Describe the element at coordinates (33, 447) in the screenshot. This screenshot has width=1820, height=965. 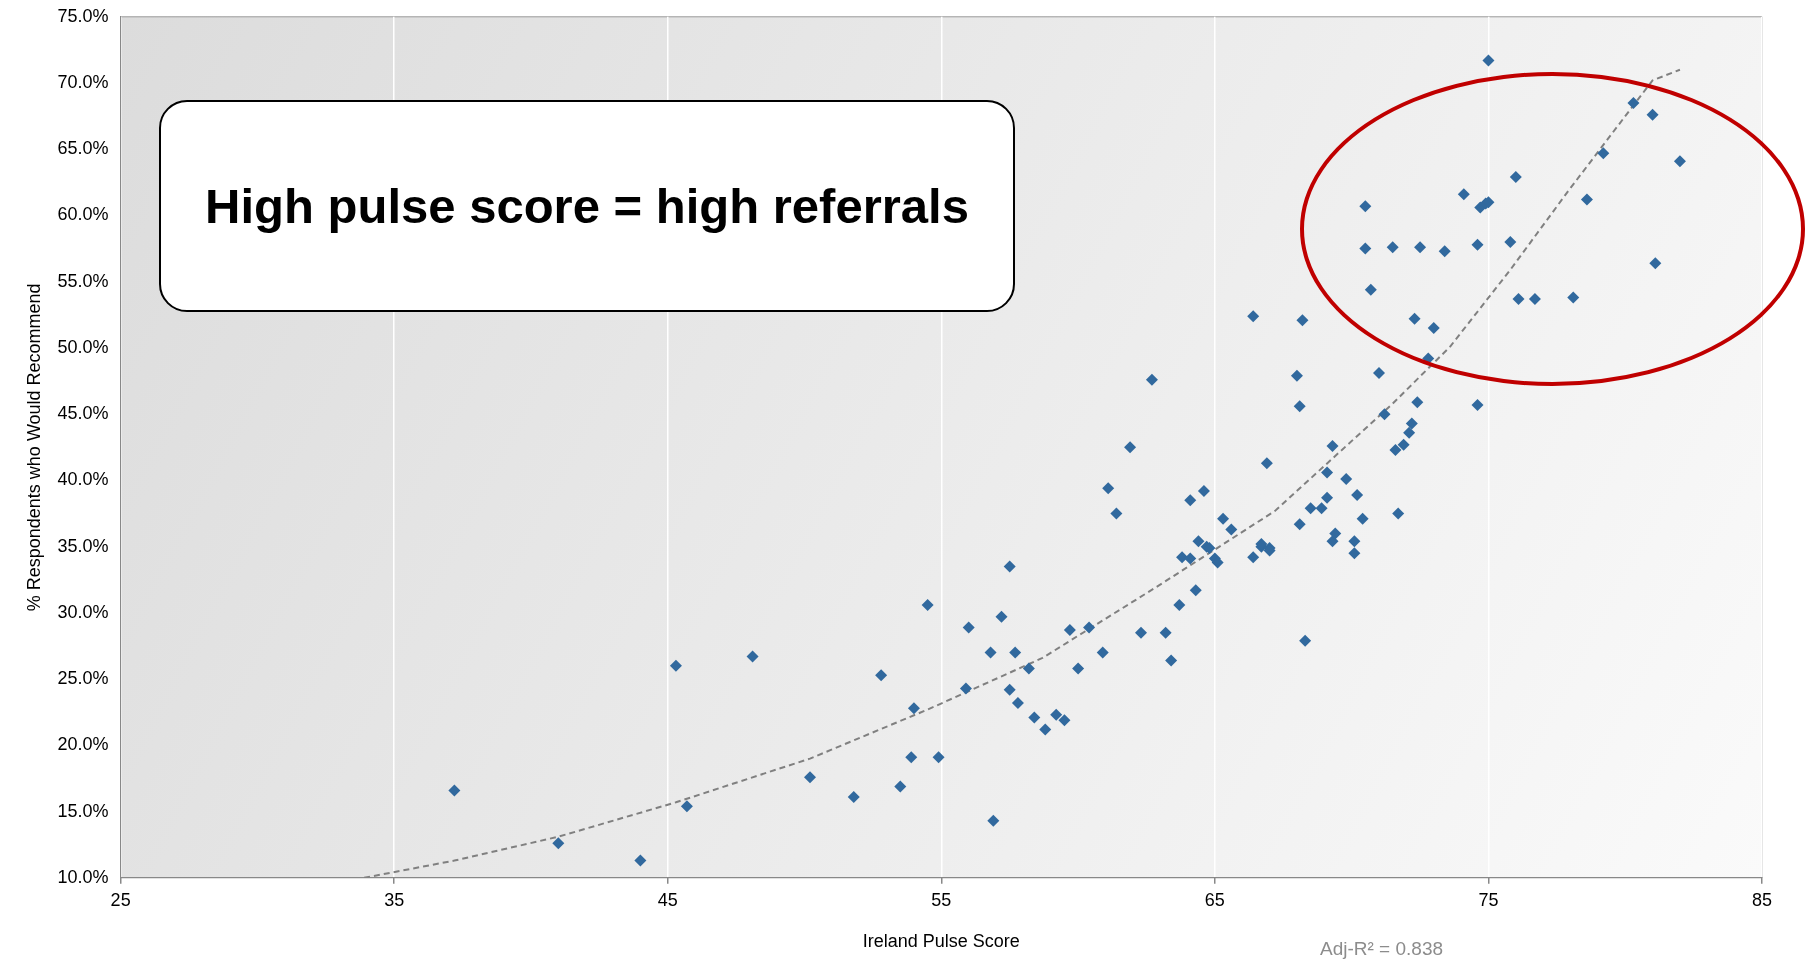
I see `y-axis-title: % Respondents who Would Recommend` at that location.